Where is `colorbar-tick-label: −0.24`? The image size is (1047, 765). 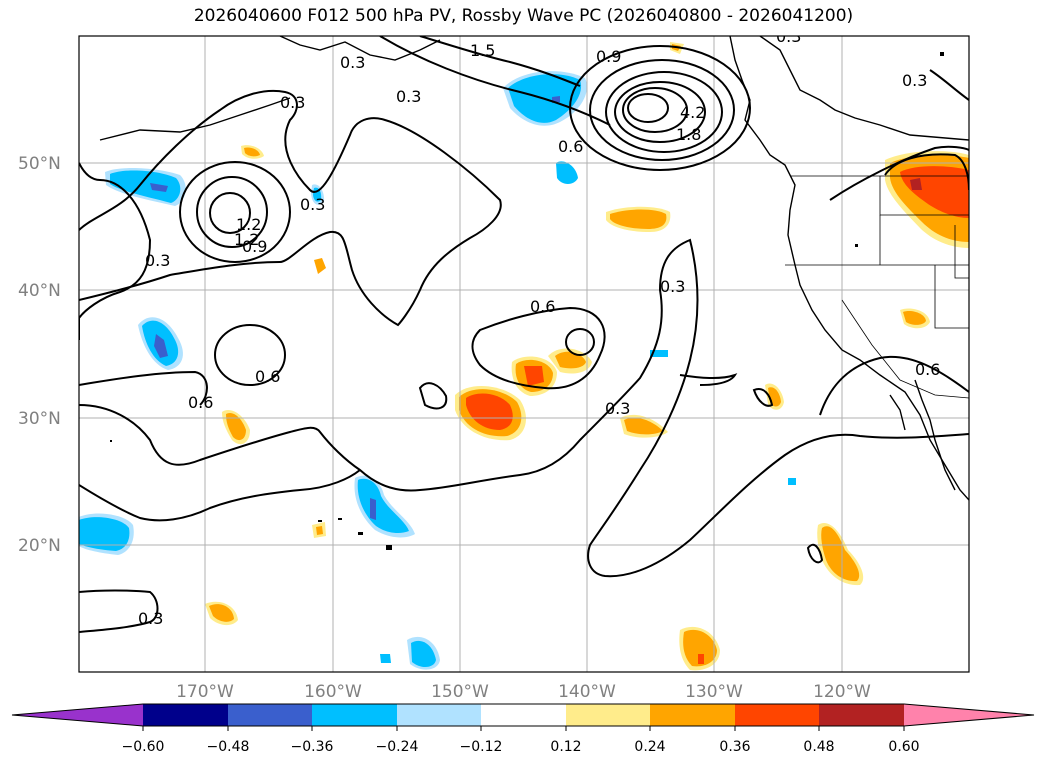
colorbar-tick-label: −0.24 is located at coordinates (397, 747).